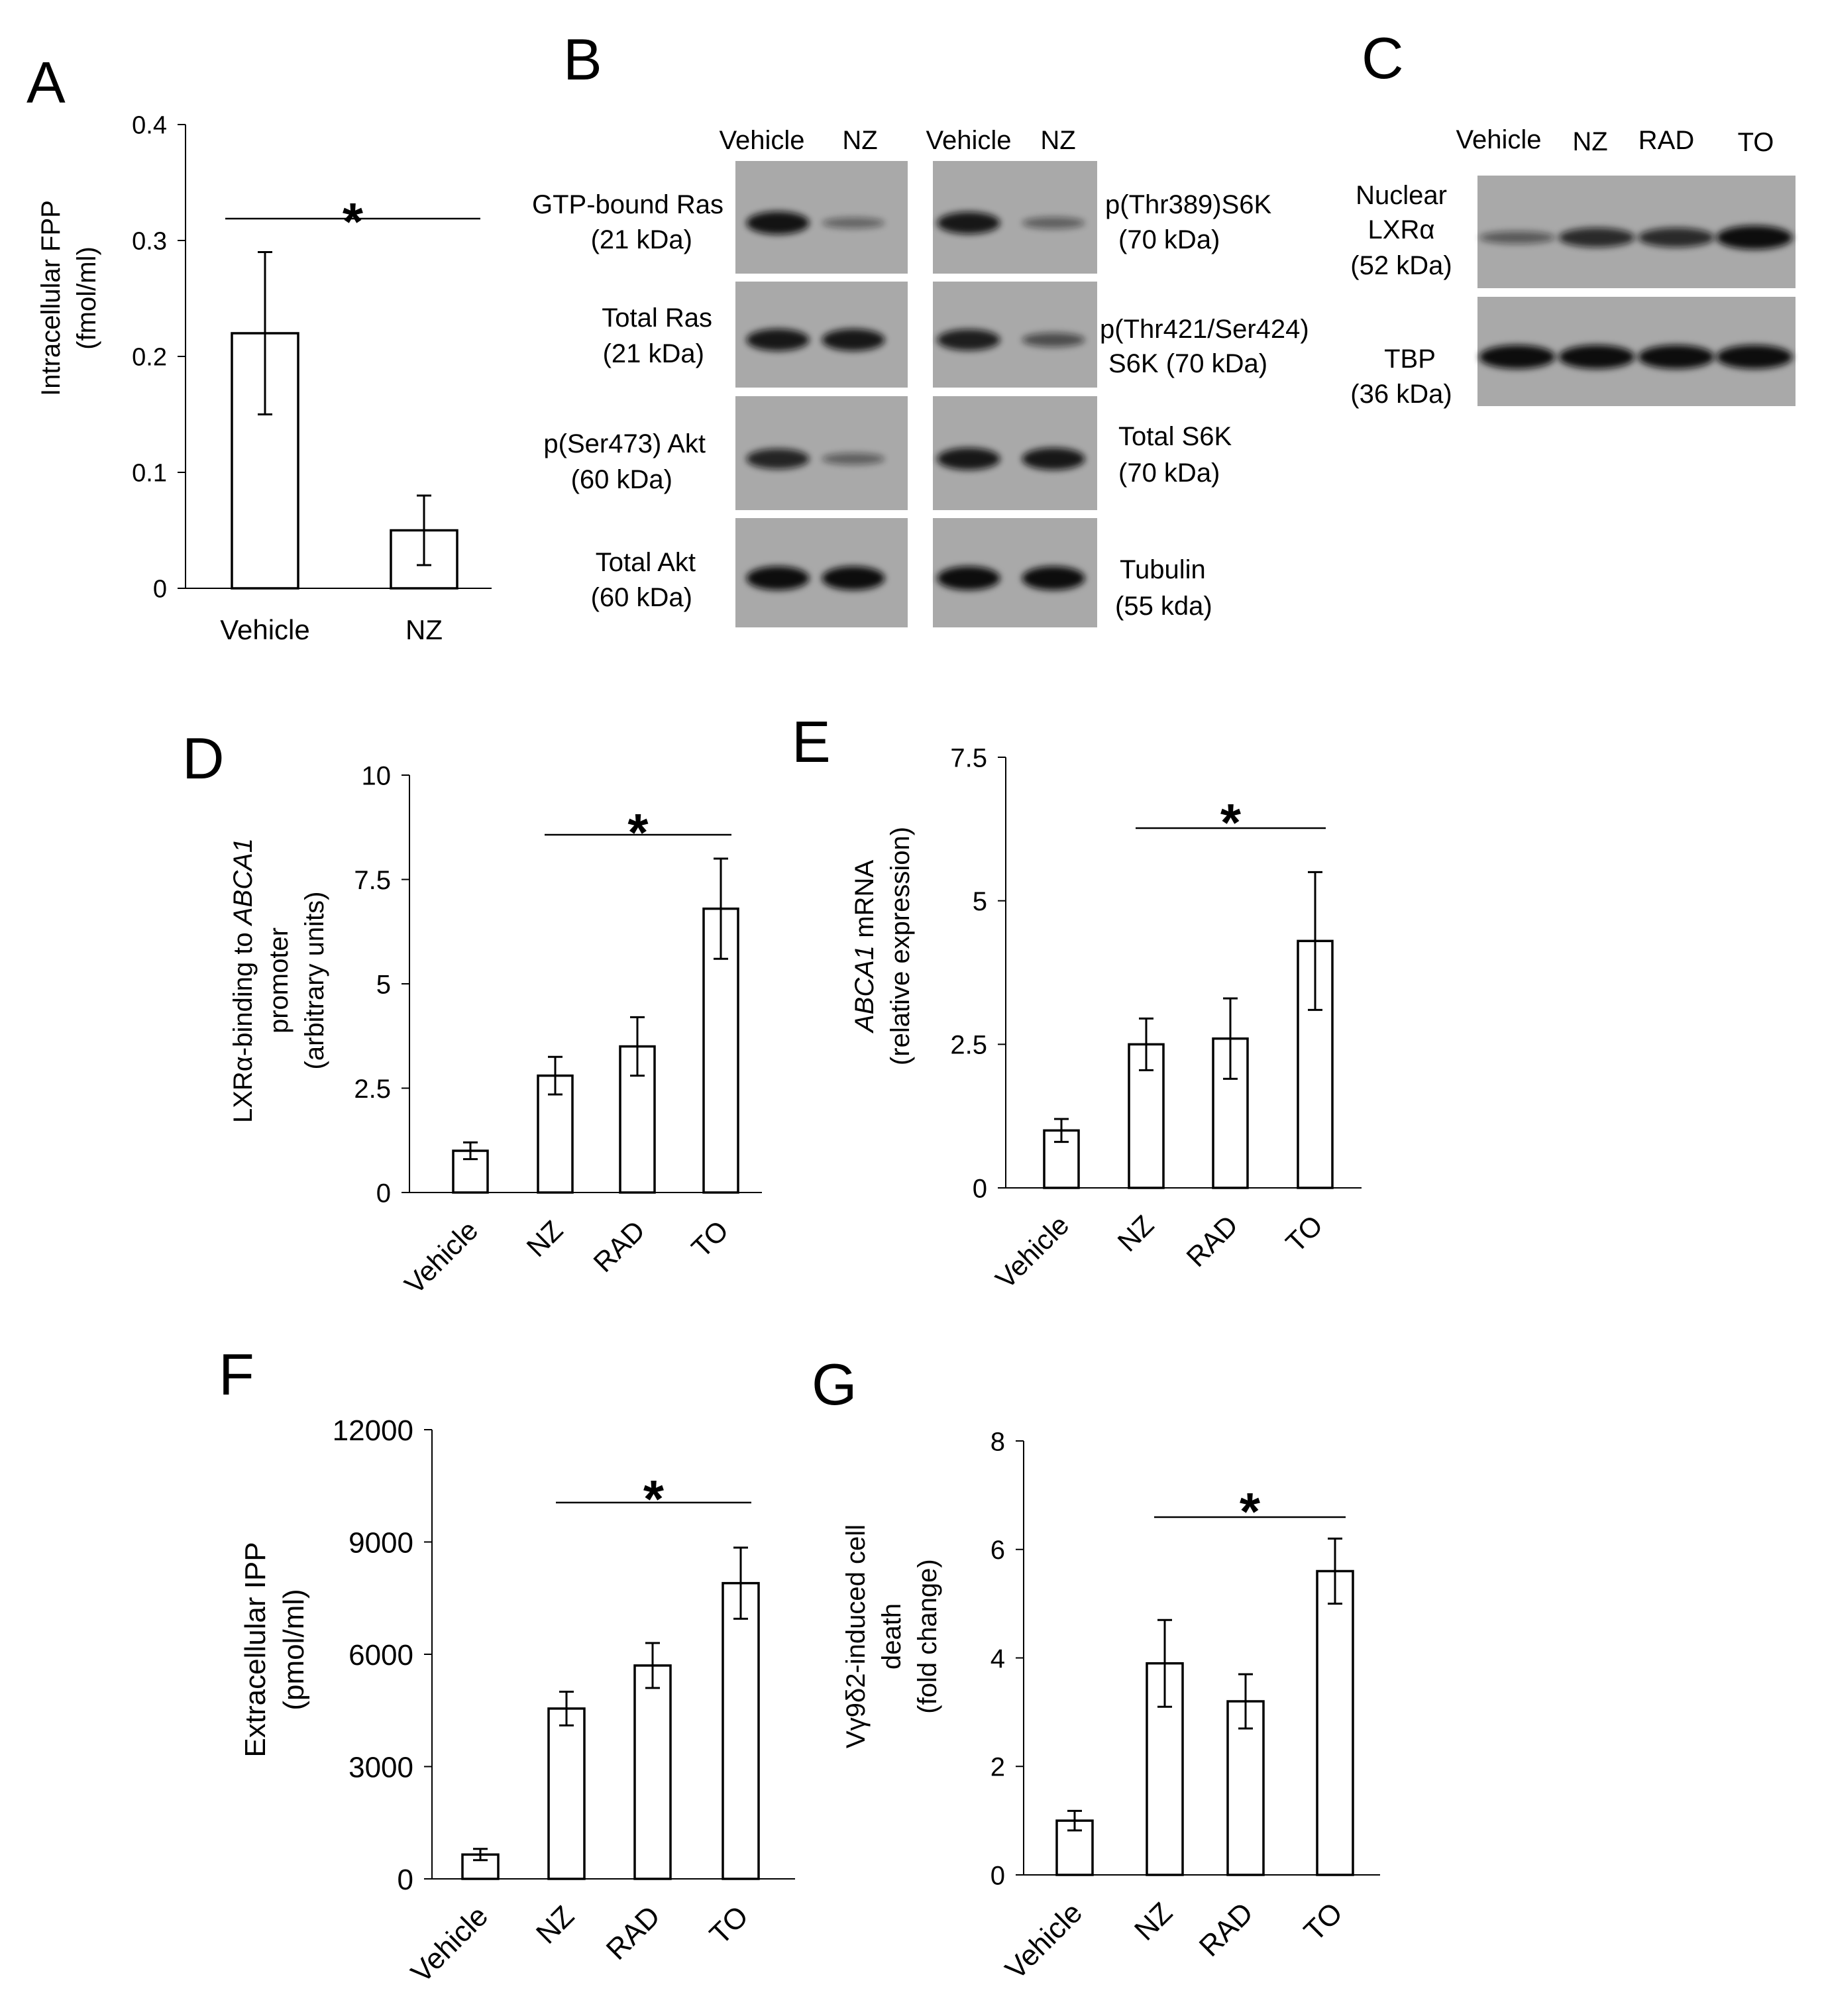 The height and width of the screenshot is (2016, 1822). What do you see at coordinates (729, 1924) in the screenshot?
I see `x-tick-label-f: TO` at bounding box center [729, 1924].